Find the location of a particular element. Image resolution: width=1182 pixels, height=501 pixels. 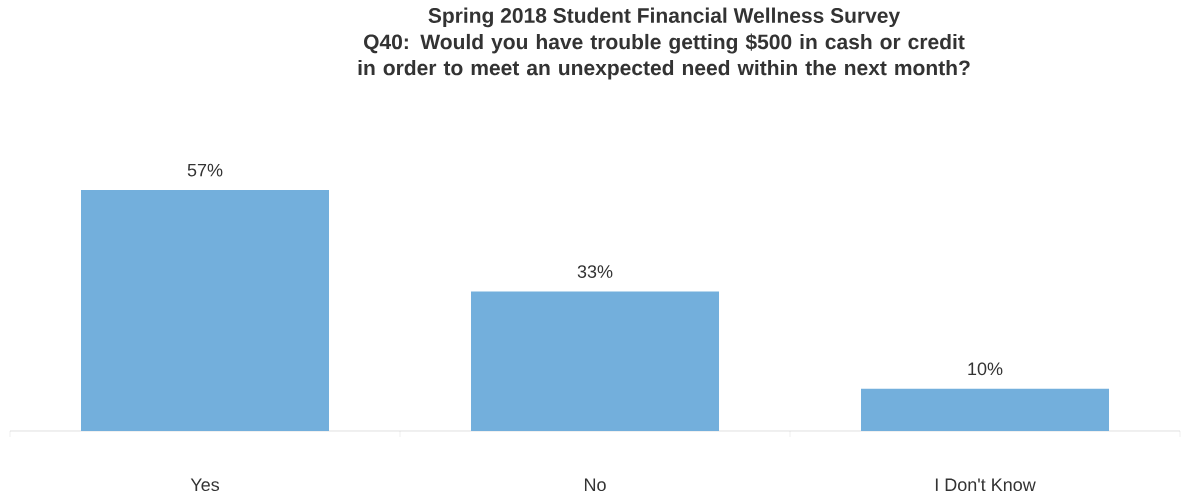

x-tick-label: No is located at coordinates (595, 485).